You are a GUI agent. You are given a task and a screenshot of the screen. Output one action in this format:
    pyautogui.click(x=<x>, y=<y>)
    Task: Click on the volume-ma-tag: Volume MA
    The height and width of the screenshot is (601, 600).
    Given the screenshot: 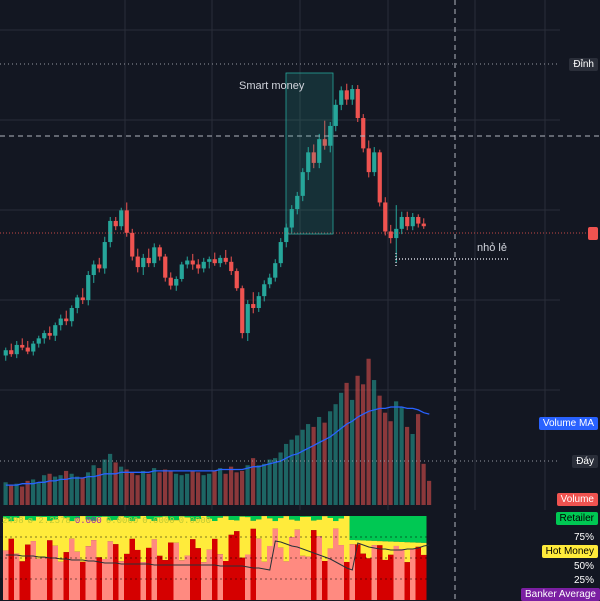 What is the action you would take?
    pyautogui.click(x=568, y=423)
    